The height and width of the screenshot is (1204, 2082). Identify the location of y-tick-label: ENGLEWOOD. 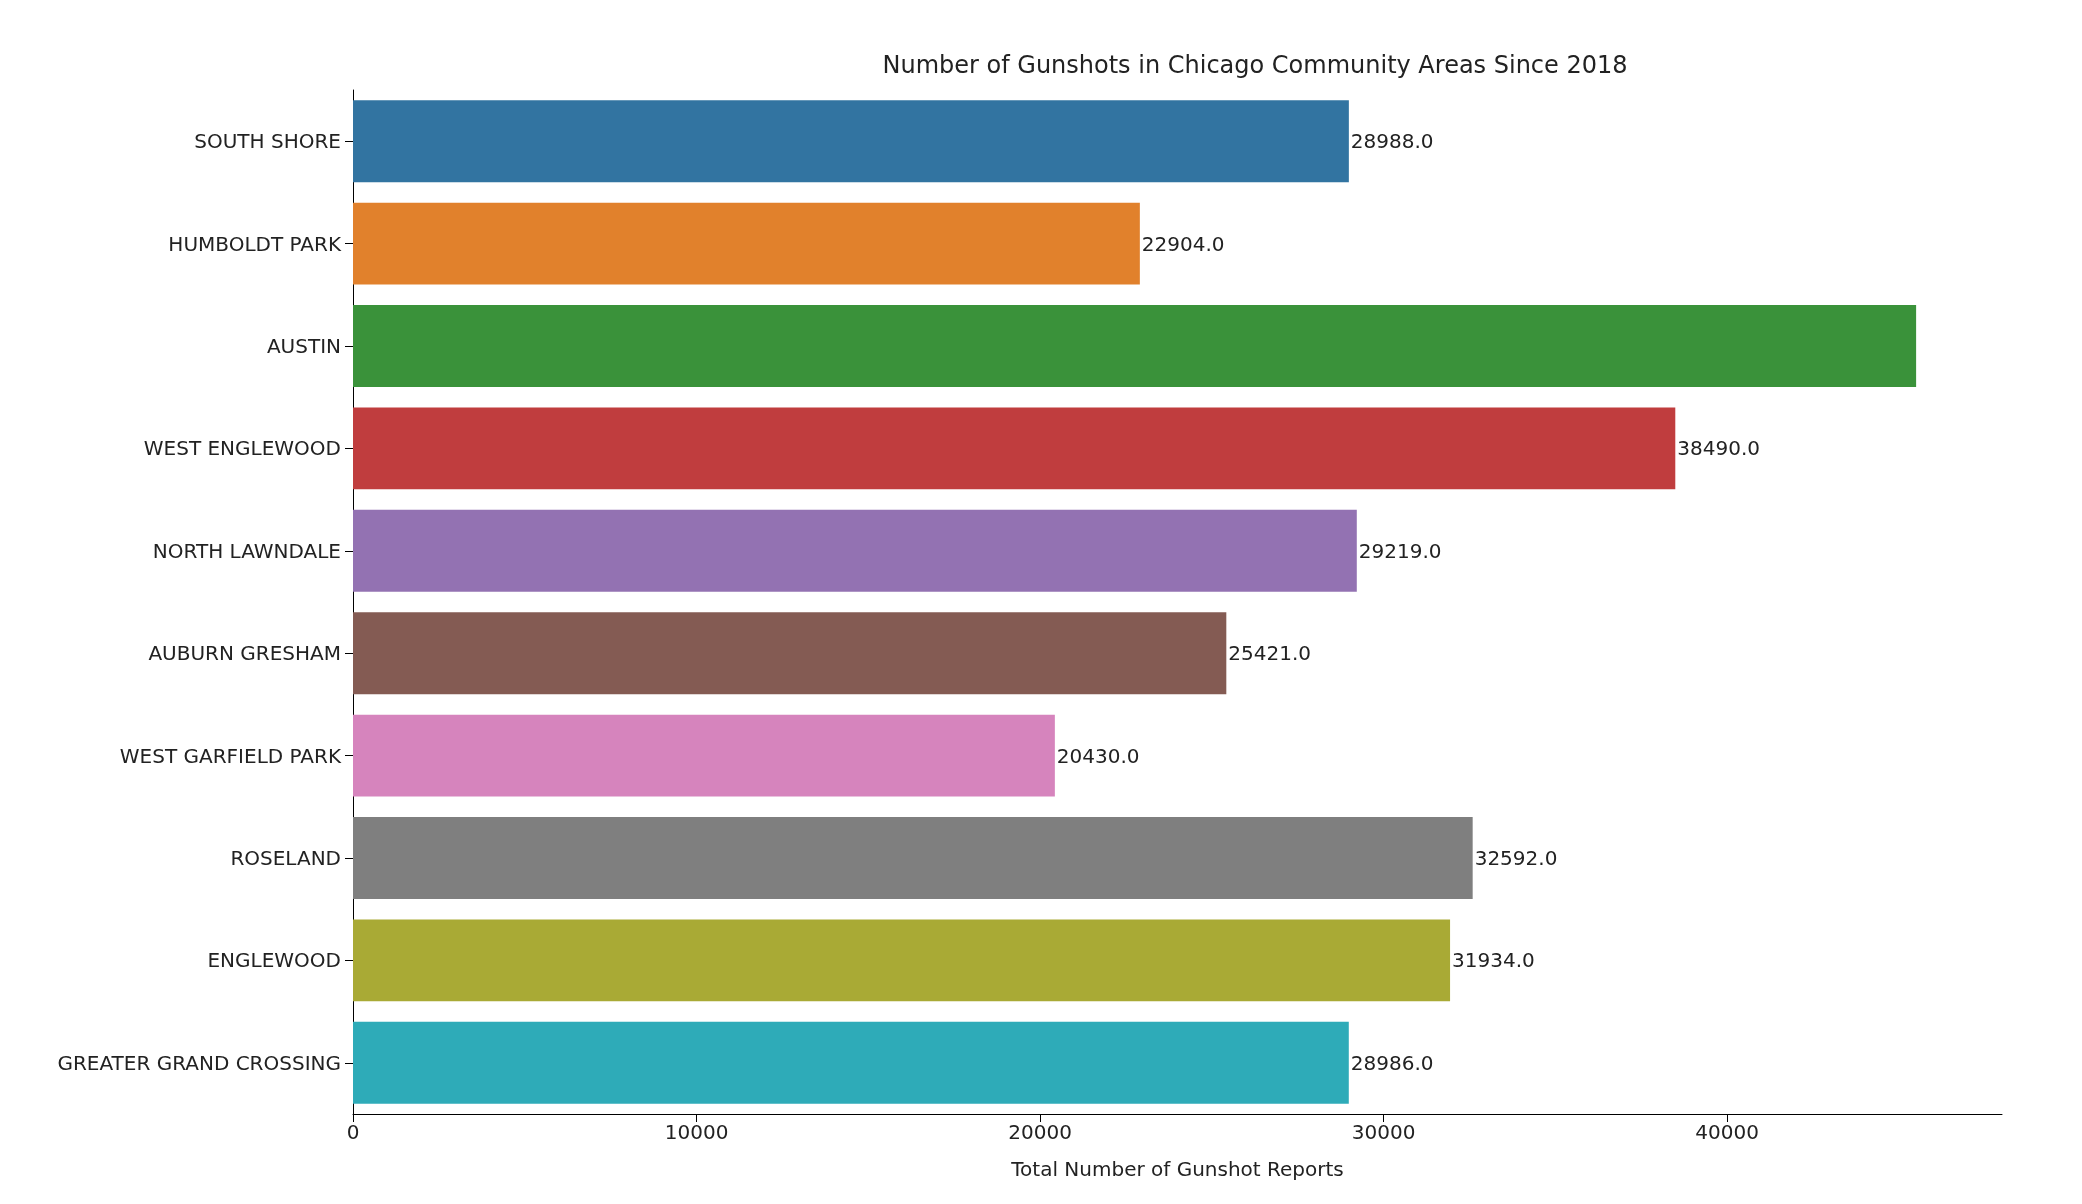
(274, 960).